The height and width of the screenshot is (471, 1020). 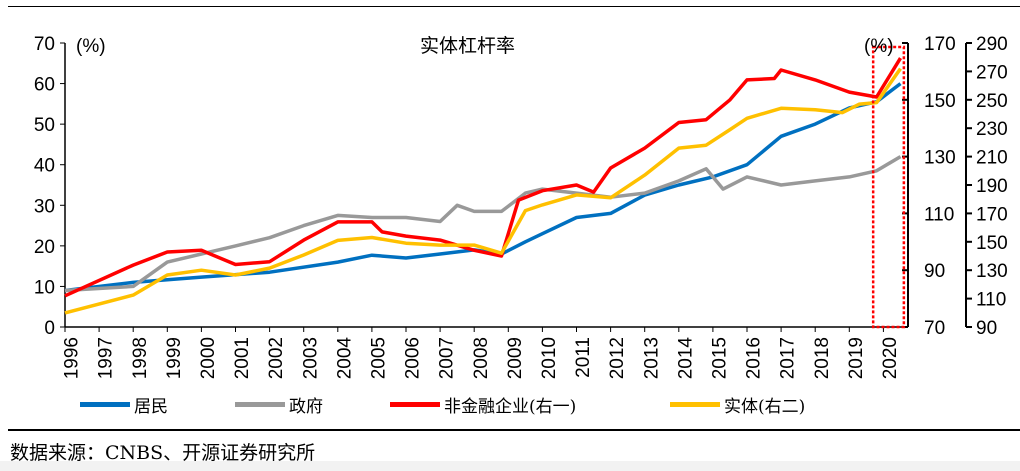 I want to click on right2-tick-label: 170, so click(x=992, y=214).